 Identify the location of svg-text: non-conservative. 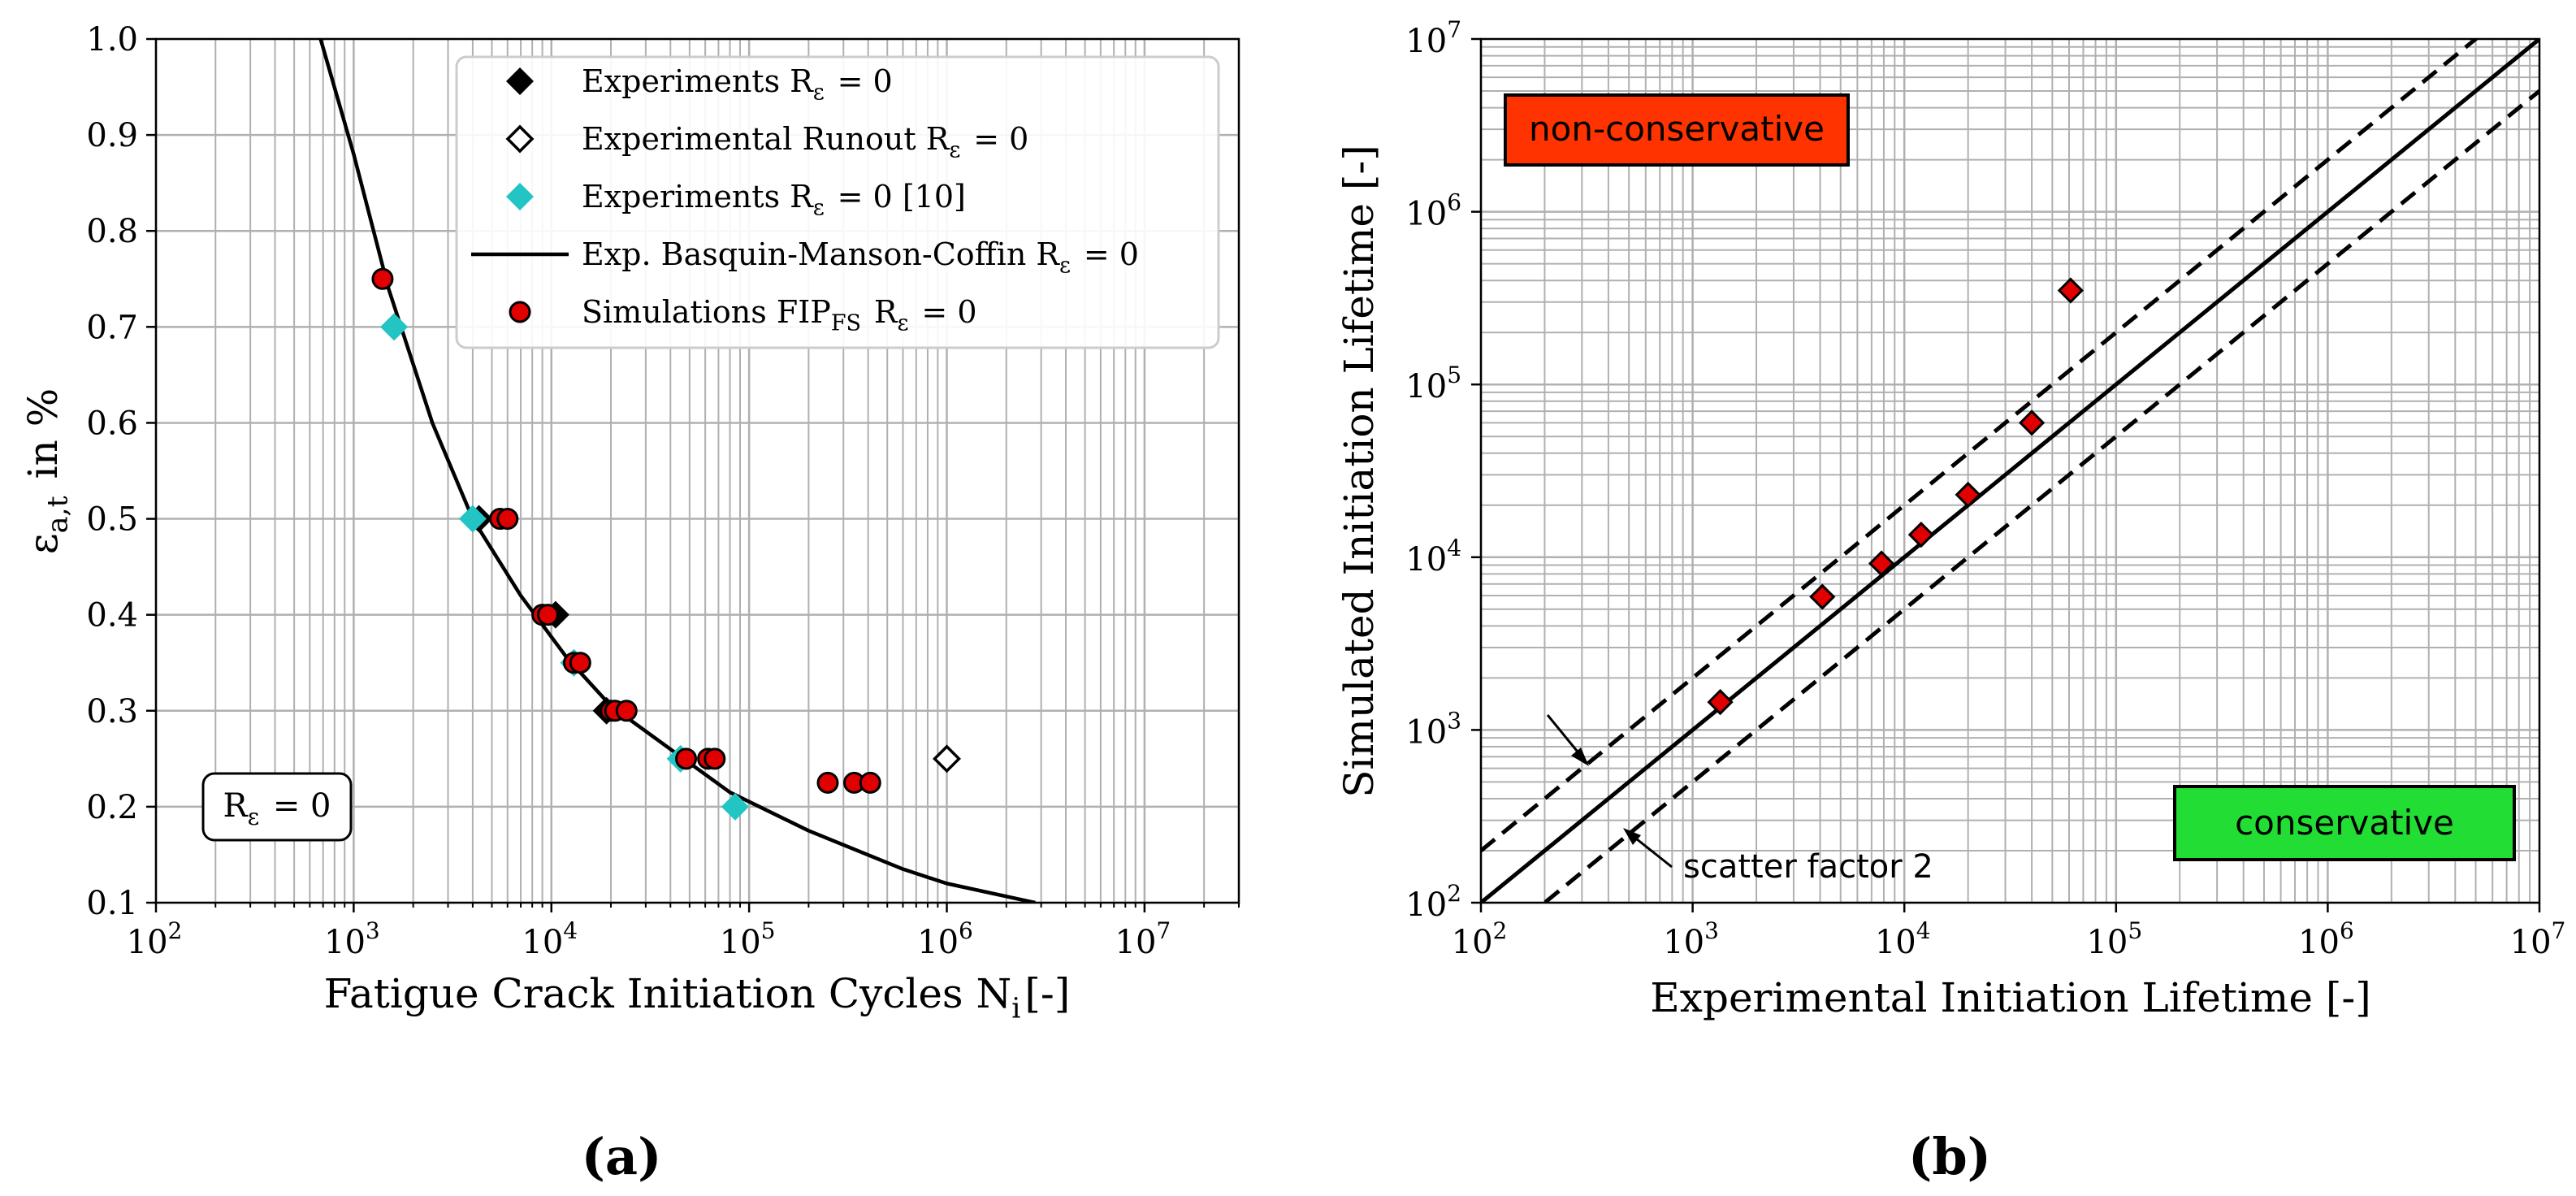
(1677, 129).